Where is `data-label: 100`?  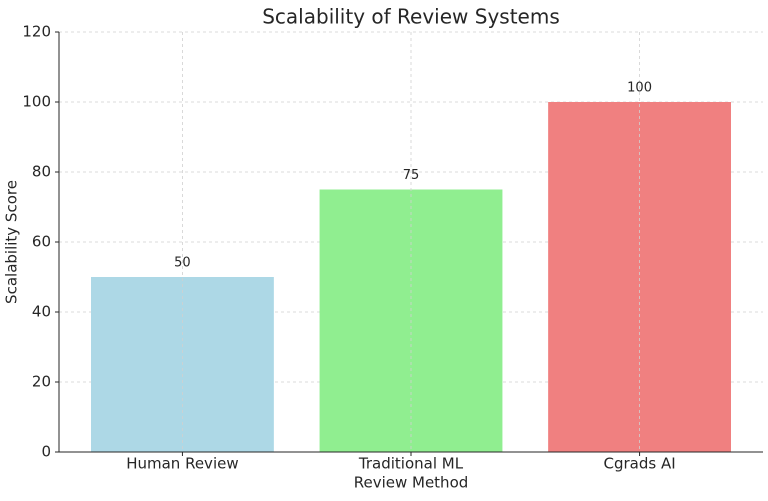
data-label: 100 is located at coordinates (639, 88).